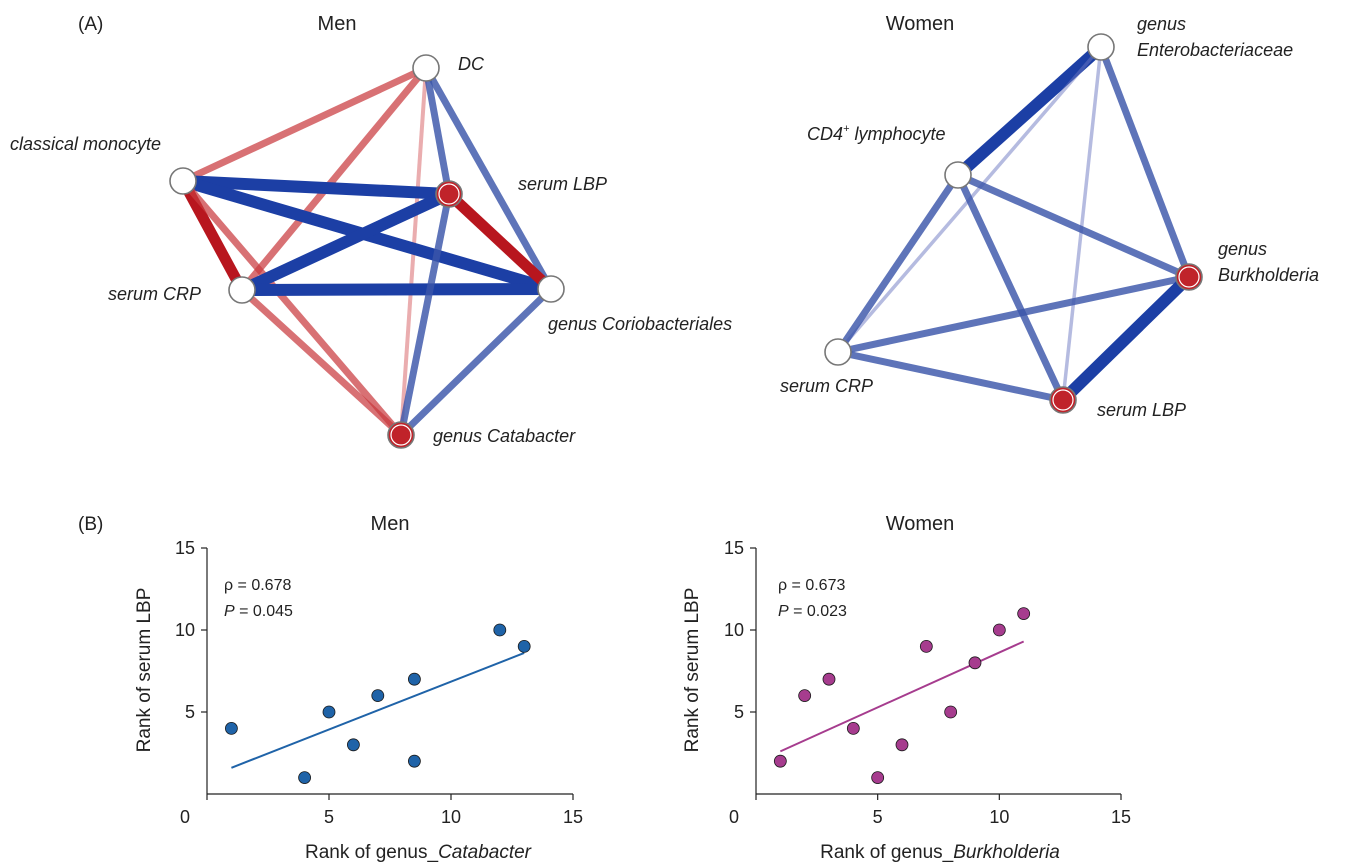 The width and height of the screenshot is (1353, 867). I want to click on edge-genus_Enterobacteriaceae-CD4_lymphocyte, so click(1029, 111).